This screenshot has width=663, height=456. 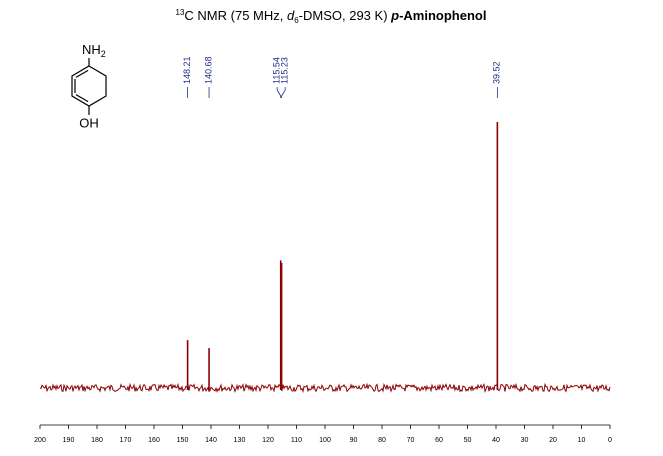 What do you see at coordinates (40, 440) in the screenshot?
I see `x-tick-label: 200` at bounding box center [40, 440].